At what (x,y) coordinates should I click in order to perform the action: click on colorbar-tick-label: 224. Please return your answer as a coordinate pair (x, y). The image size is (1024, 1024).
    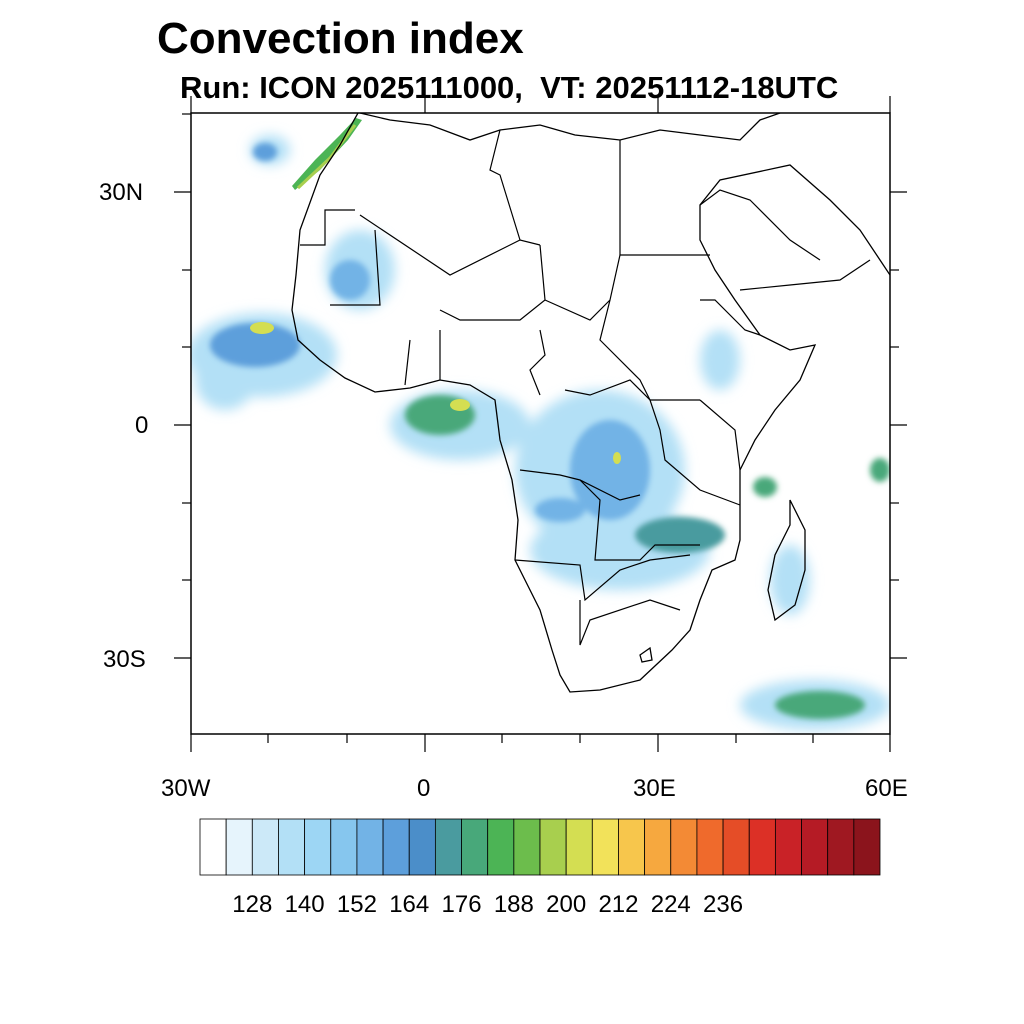
    Looking at the image, I should click on (671, 904).